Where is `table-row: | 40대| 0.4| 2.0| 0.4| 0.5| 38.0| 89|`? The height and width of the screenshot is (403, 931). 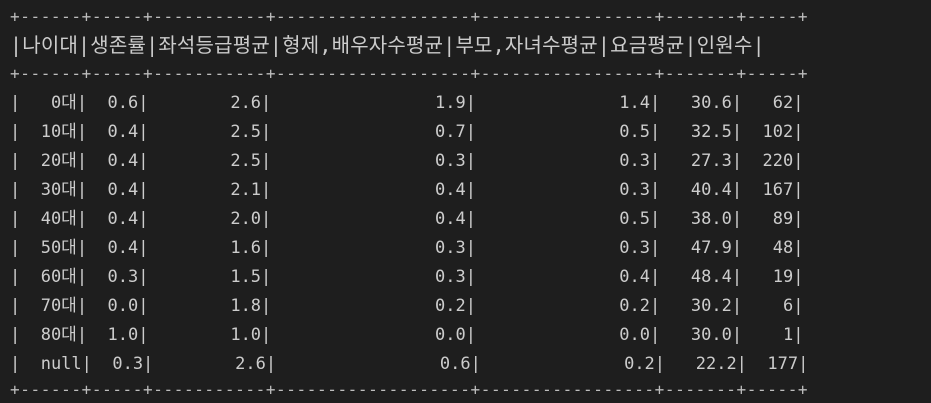
table-row: | 40대| 0.4| 2.0| 0.4| 0.5| 38.0| 89| is located at coordinates (407, 219).